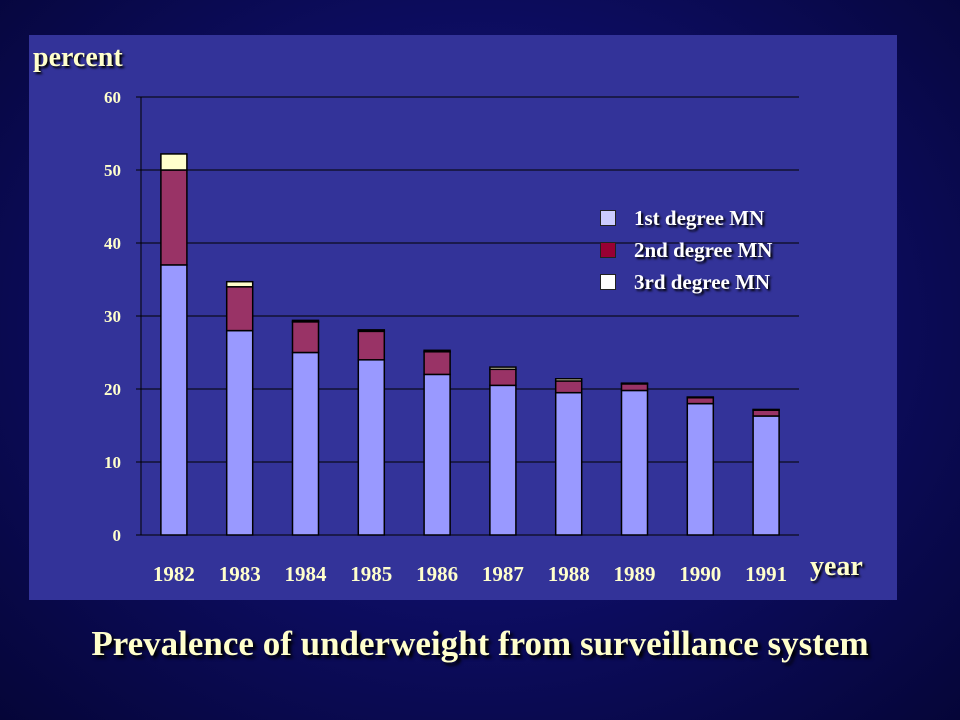  I want to click on legend-item-3rd-degree: 3rd degree MN, so click(686, 282).